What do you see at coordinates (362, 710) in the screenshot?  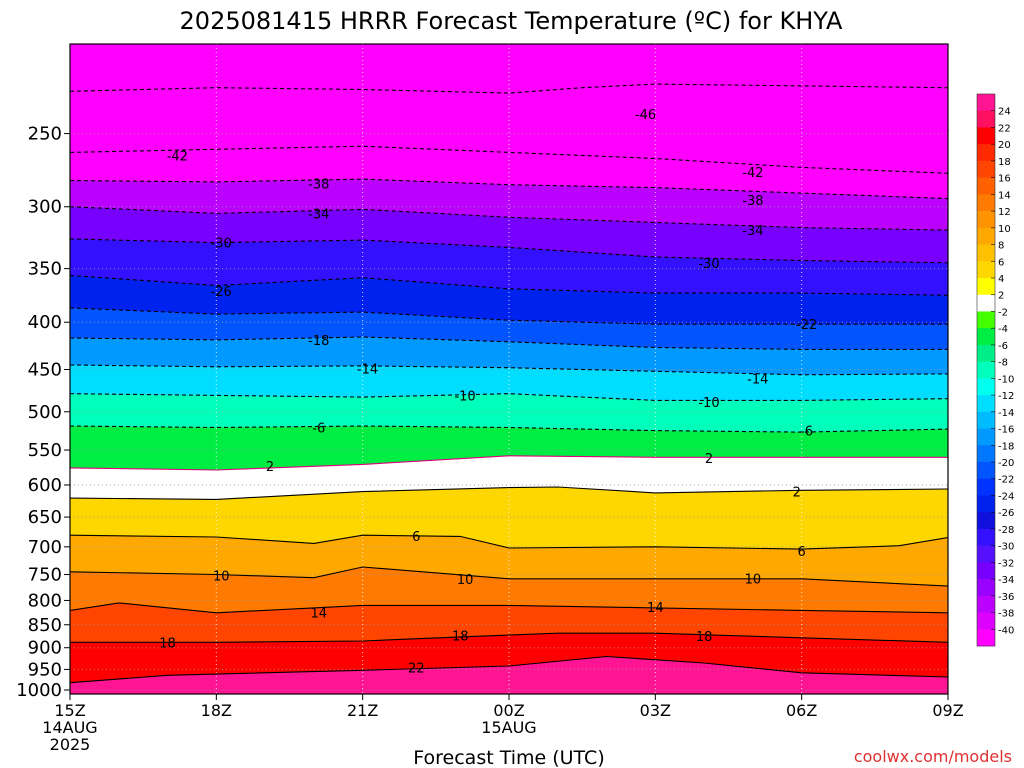 I see `x-tick-label: 21Z` at bounding box center [362, 710].